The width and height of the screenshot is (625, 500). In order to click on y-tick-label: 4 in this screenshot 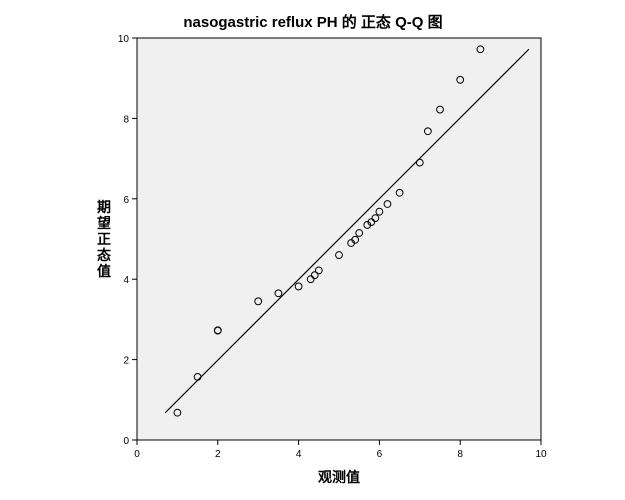, I will do `click(126, 280)`.